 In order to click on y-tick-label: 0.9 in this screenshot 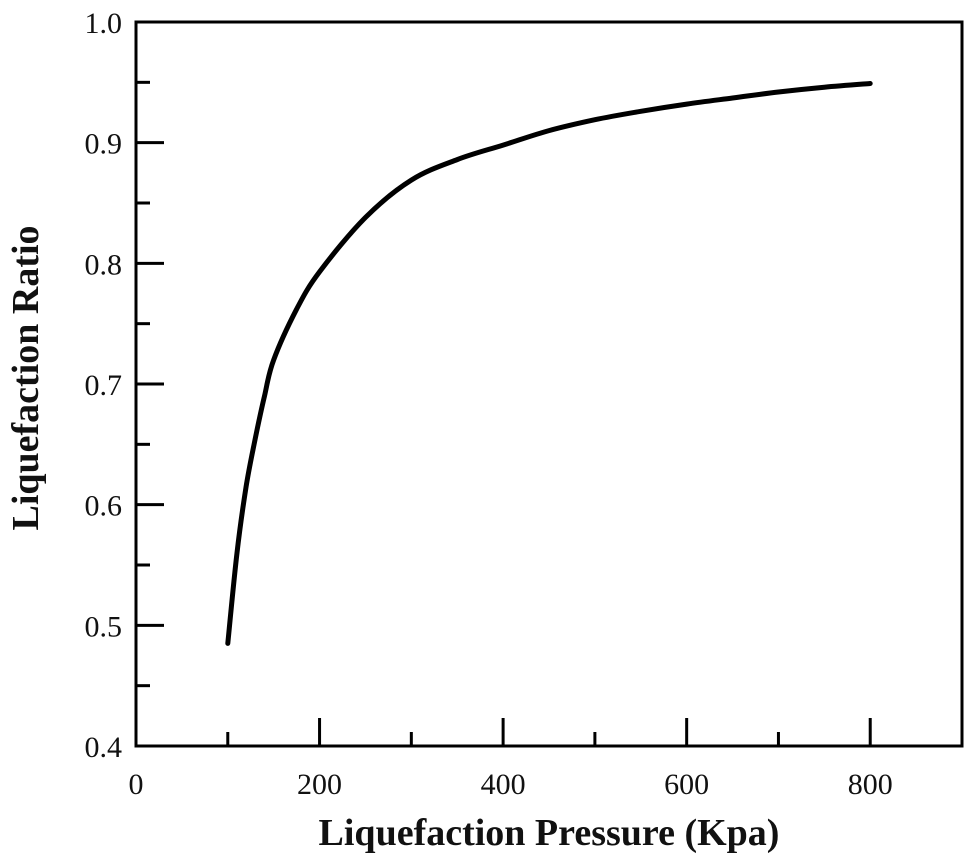, I will do `click(104, 144)`.